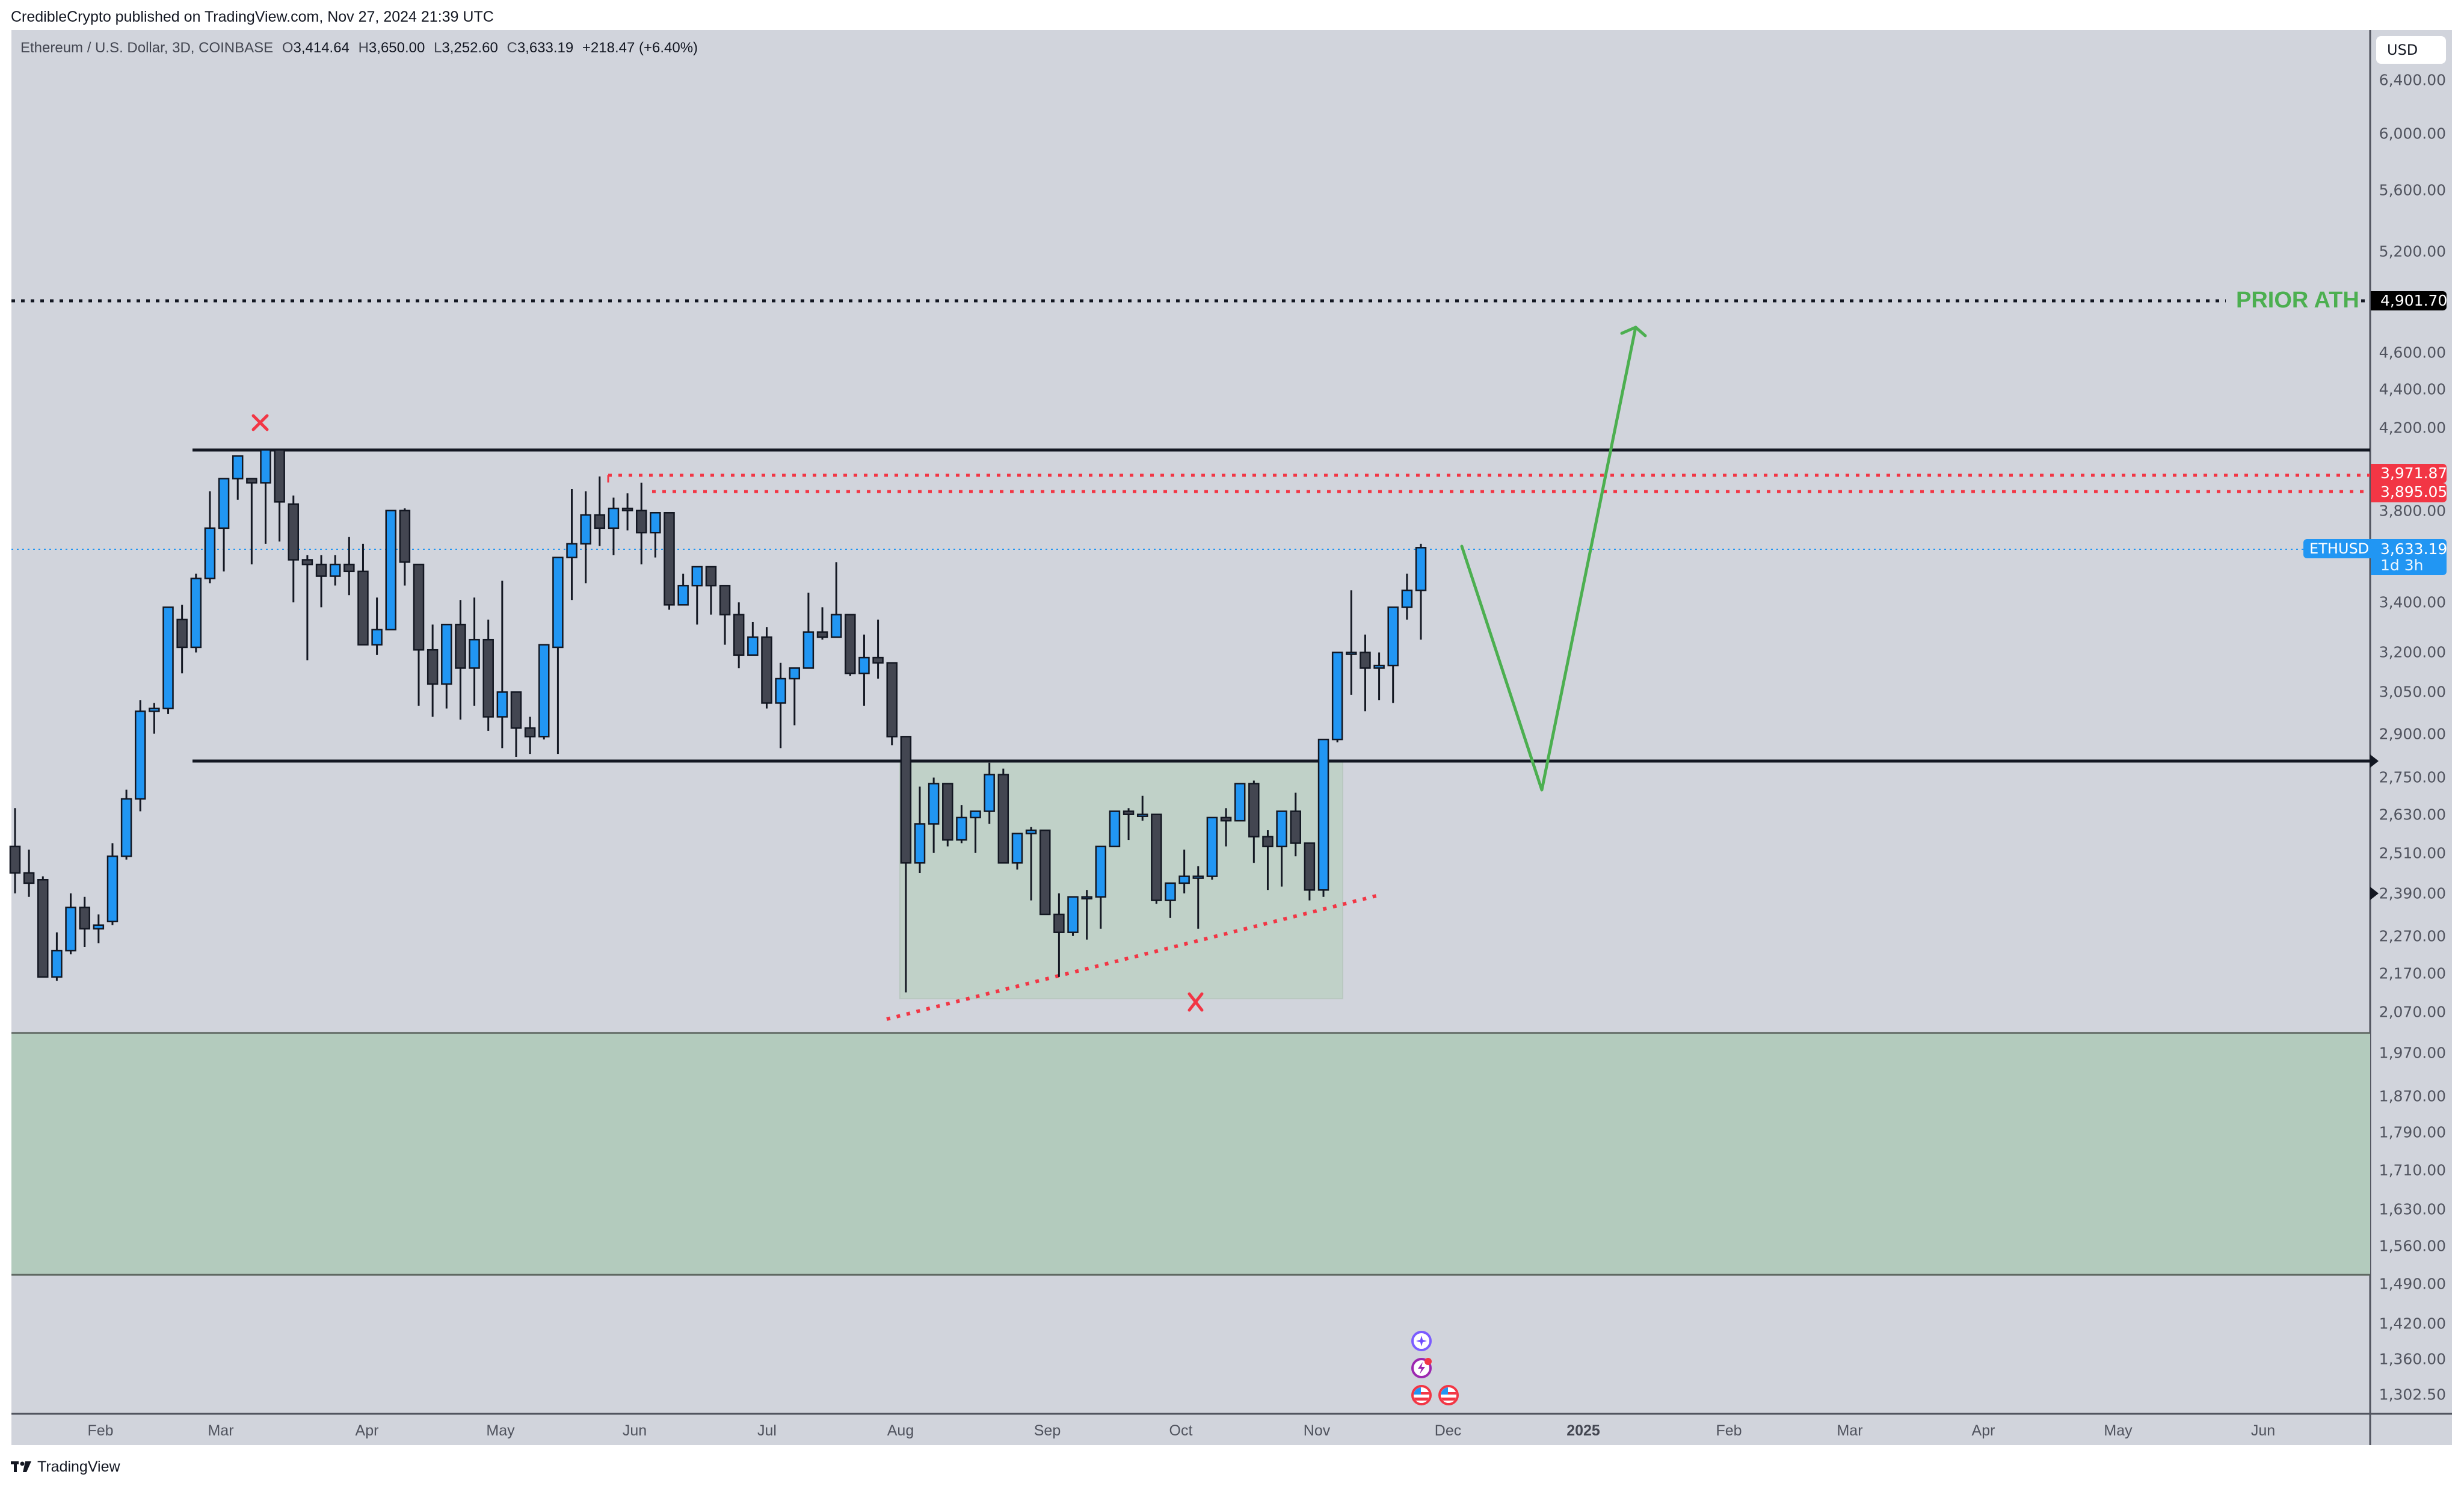  Describe the element at coordinates (2411, 50) in the screenshot. I see `currency-button: USD` at that location.